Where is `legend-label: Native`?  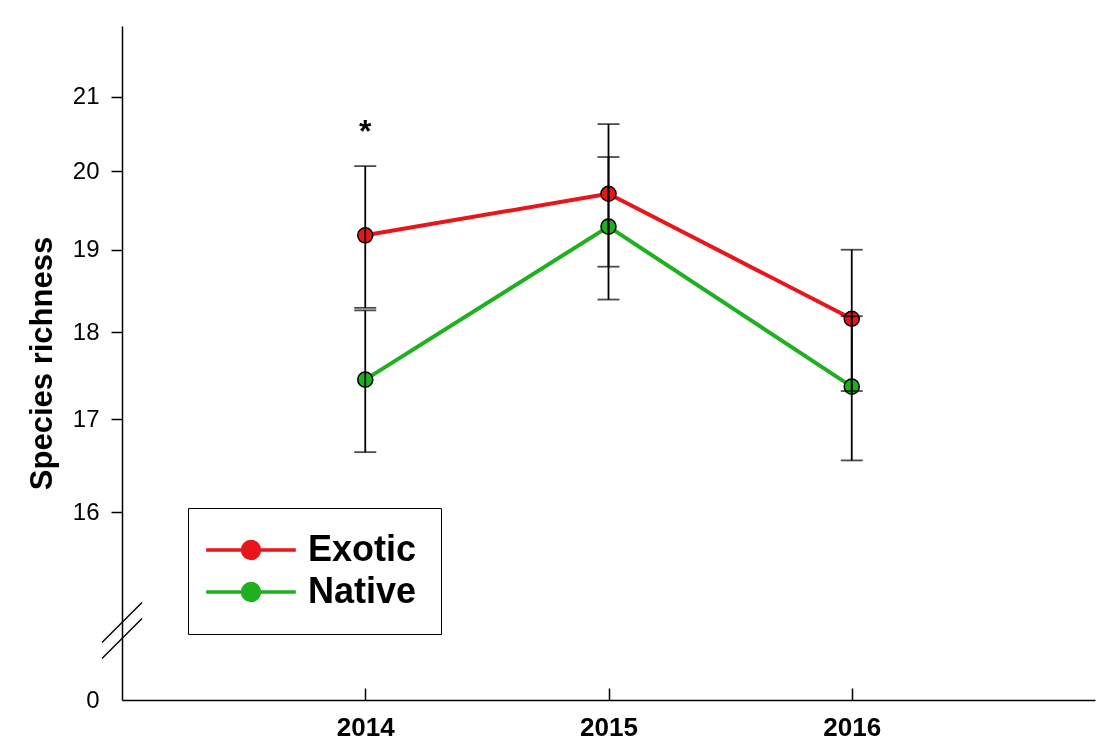
legend-label: Native is located at coordinates (362, 590).